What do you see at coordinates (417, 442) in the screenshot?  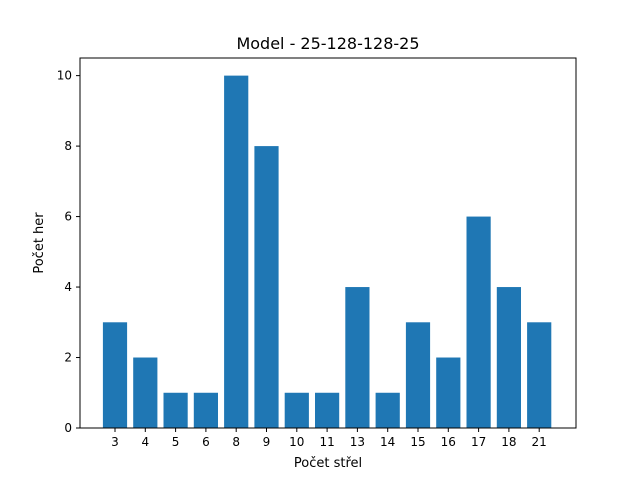 I see `x-tick-label-15: 15` at bounding box center [417, 442].